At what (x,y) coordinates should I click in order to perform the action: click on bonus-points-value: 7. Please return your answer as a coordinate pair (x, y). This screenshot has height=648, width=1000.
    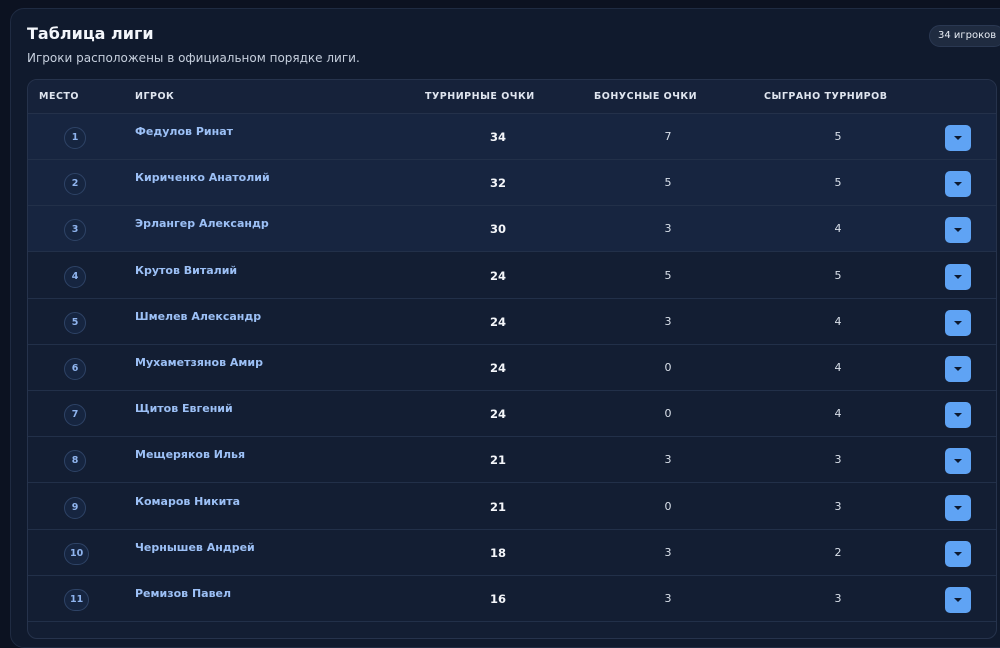
    Looking at the image, I should click on (668, 136).